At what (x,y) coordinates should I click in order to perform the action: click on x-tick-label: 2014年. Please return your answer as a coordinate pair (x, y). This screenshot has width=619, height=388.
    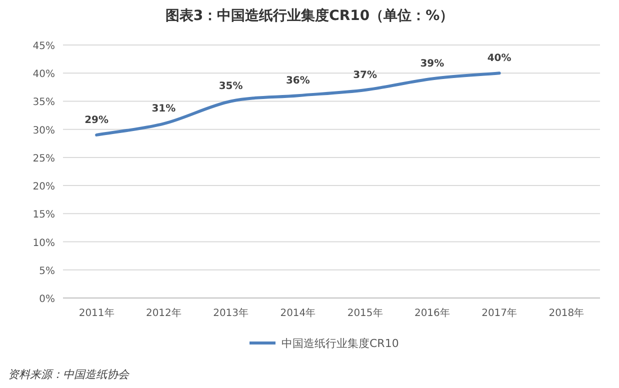
    Looking at the image, I should click on (298, 313).